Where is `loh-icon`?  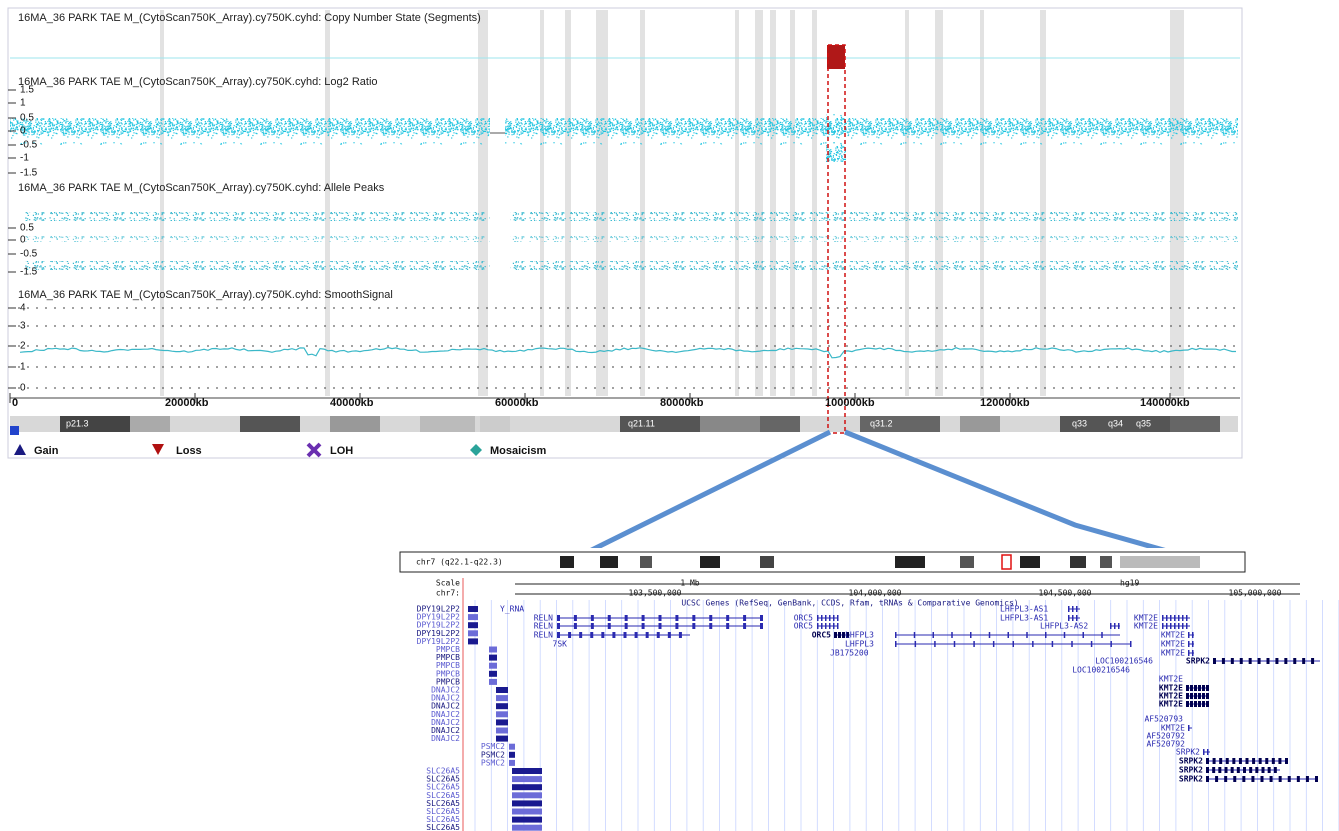 loh-icon is located at coordinates (314, 450).